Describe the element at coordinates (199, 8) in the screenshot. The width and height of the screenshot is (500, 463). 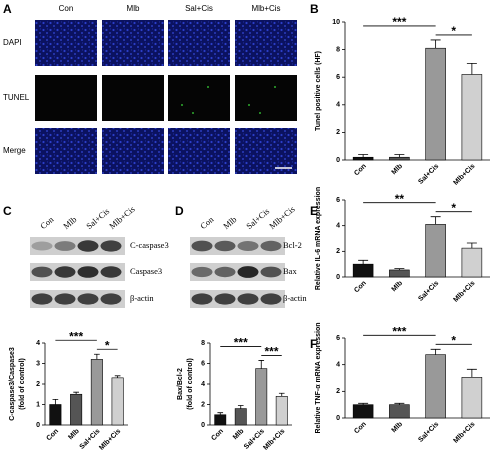
I see `column-label: Sal+Cis` at that location.